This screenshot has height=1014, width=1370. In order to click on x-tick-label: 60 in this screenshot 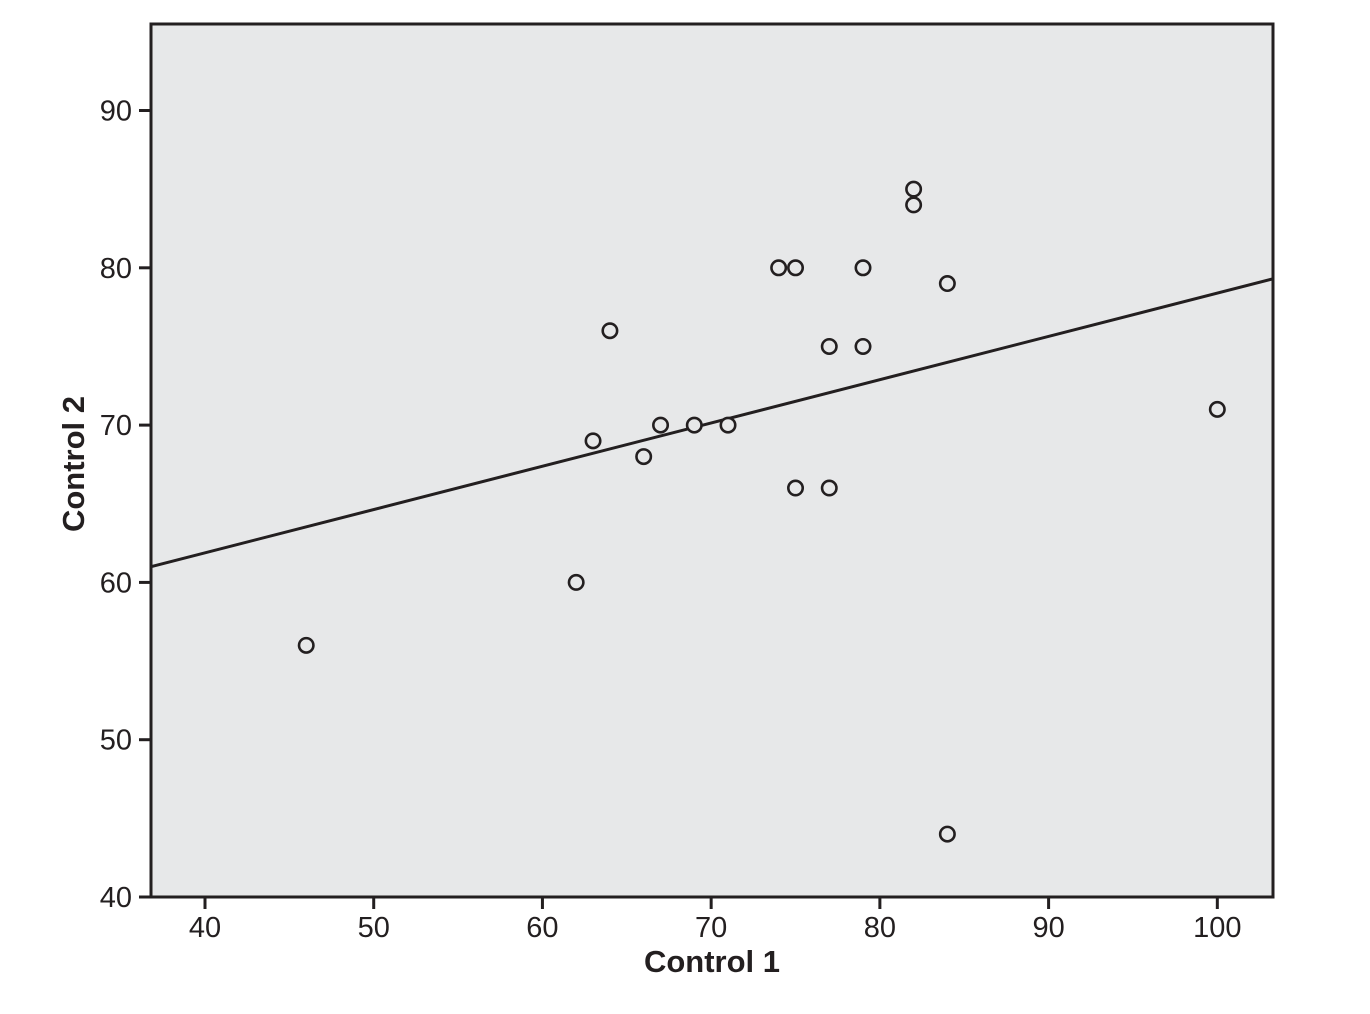, I will do `click(542, 928)`.